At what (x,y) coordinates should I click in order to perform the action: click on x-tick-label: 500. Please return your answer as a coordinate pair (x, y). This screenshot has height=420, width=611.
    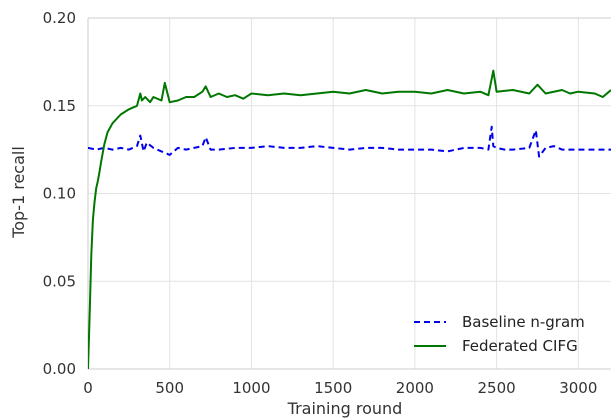
    Looking at the image, I should click on (169, 388).